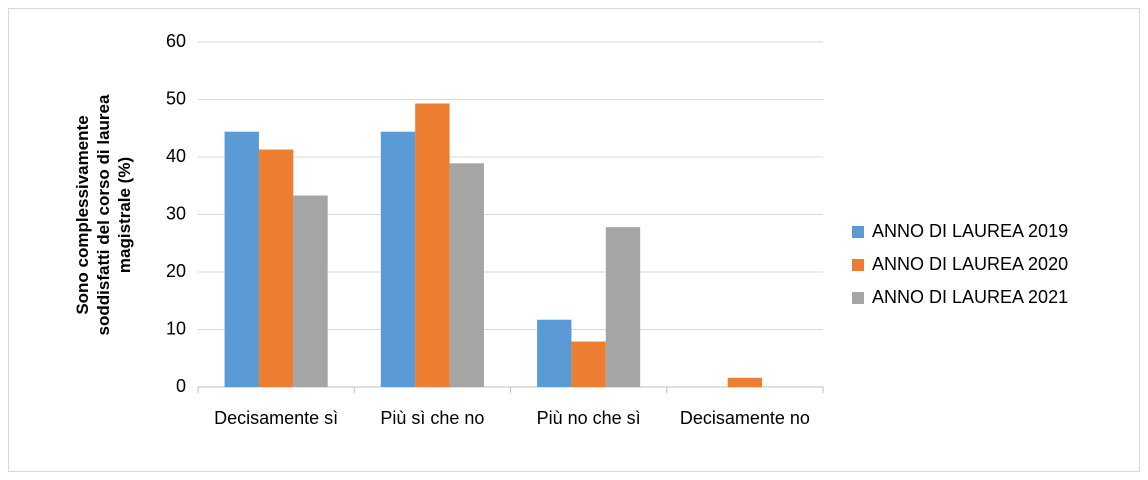 The image size is (1148, 480). I want to click on x-tick-label: Più no che sì, so click(589, 418).